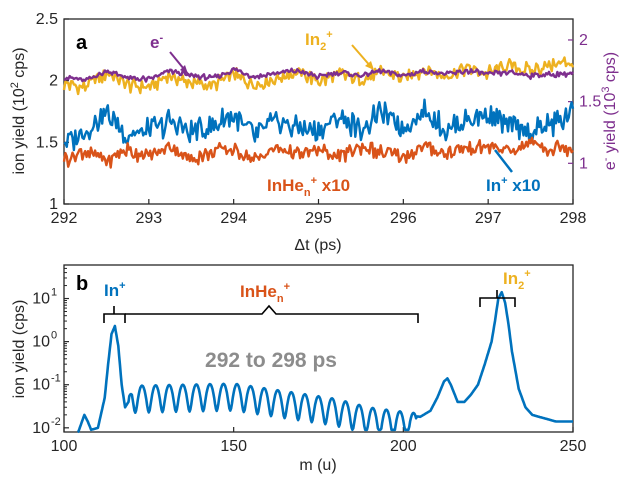 This screenshot has height=482, width=630. I want to click on panel-a-x-tick-label: 298, so click(573, 218).